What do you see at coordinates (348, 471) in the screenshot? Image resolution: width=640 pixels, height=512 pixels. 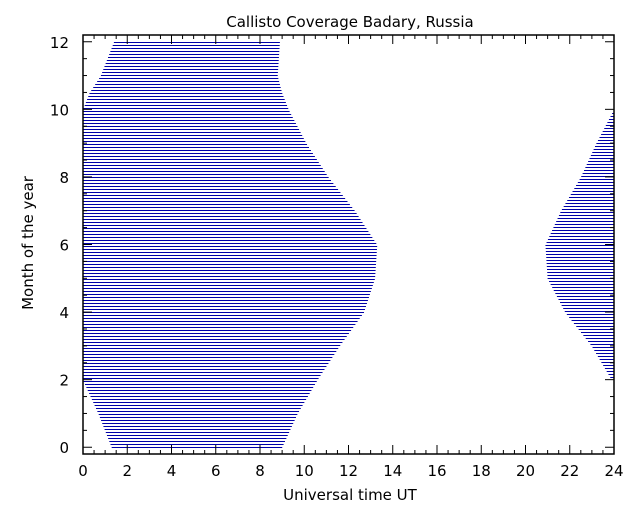 I see `x-tick-label: 12` at bounding box center [348, 471].